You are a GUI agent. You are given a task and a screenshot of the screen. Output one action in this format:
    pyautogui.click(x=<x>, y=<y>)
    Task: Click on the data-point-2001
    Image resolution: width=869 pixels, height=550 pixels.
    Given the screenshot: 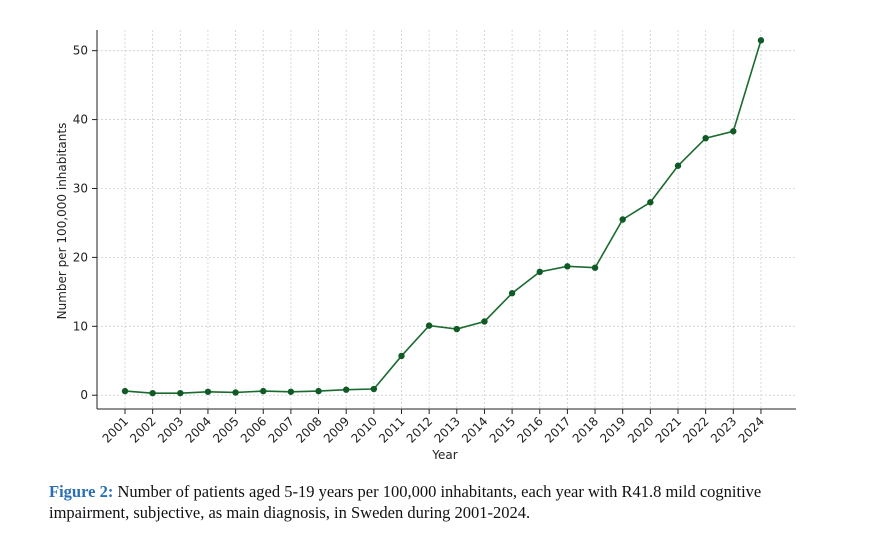 What is the action you would take?
    pyautogui.click(x=125, y=391)
    